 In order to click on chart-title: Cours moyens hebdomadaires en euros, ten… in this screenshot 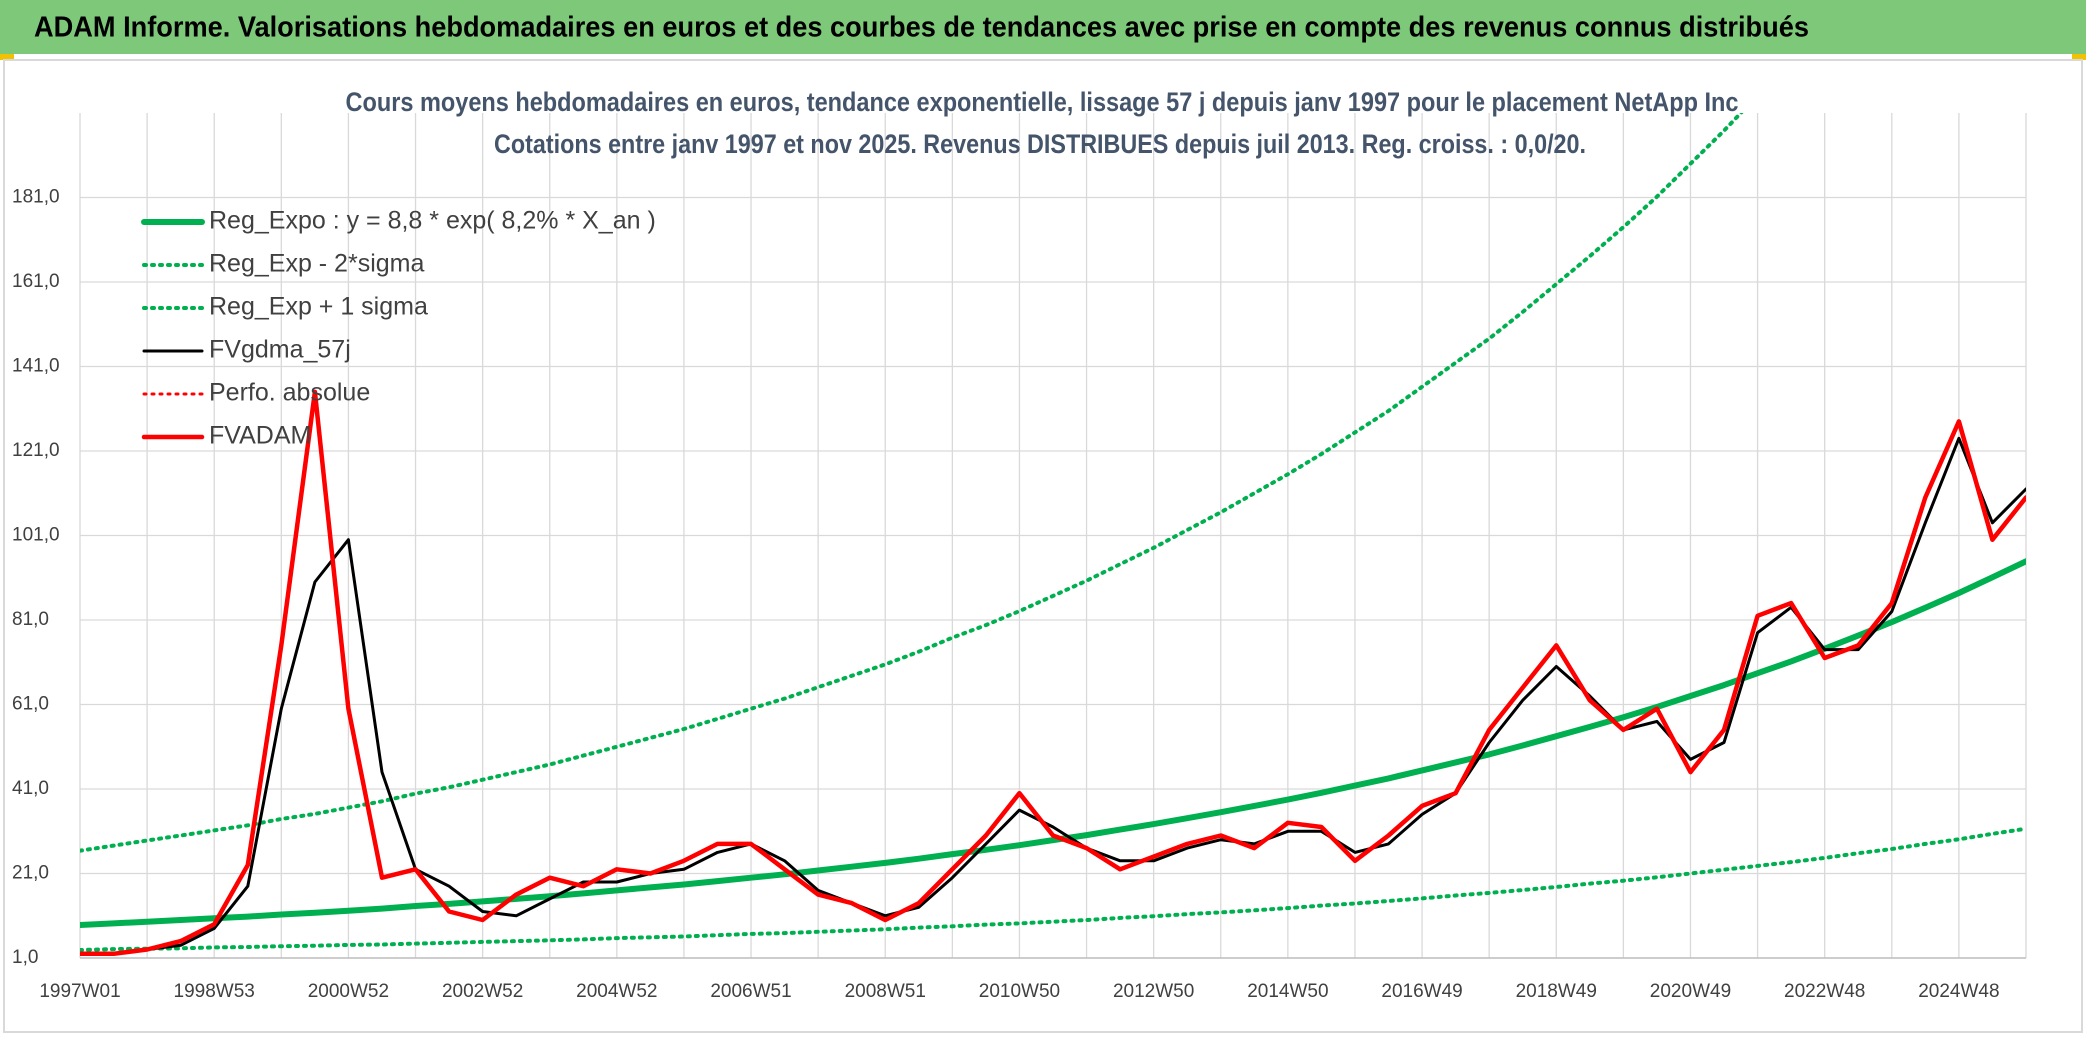, I will do `click(1042, 102)`.